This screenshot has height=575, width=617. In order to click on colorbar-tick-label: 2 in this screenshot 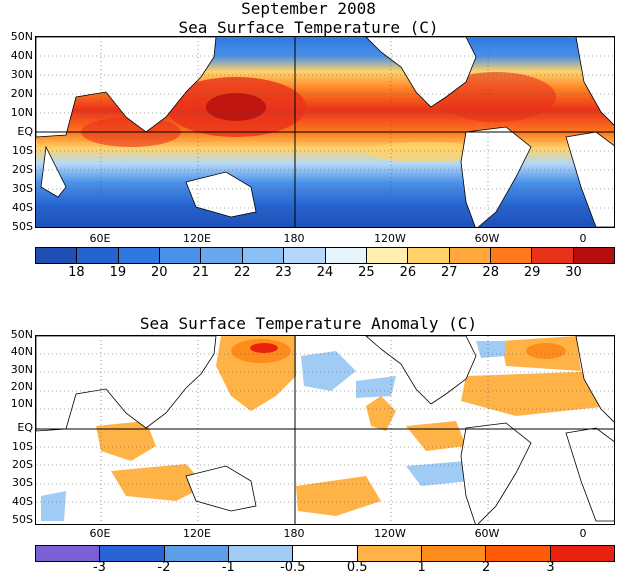, I will do `click(486, 567)`.